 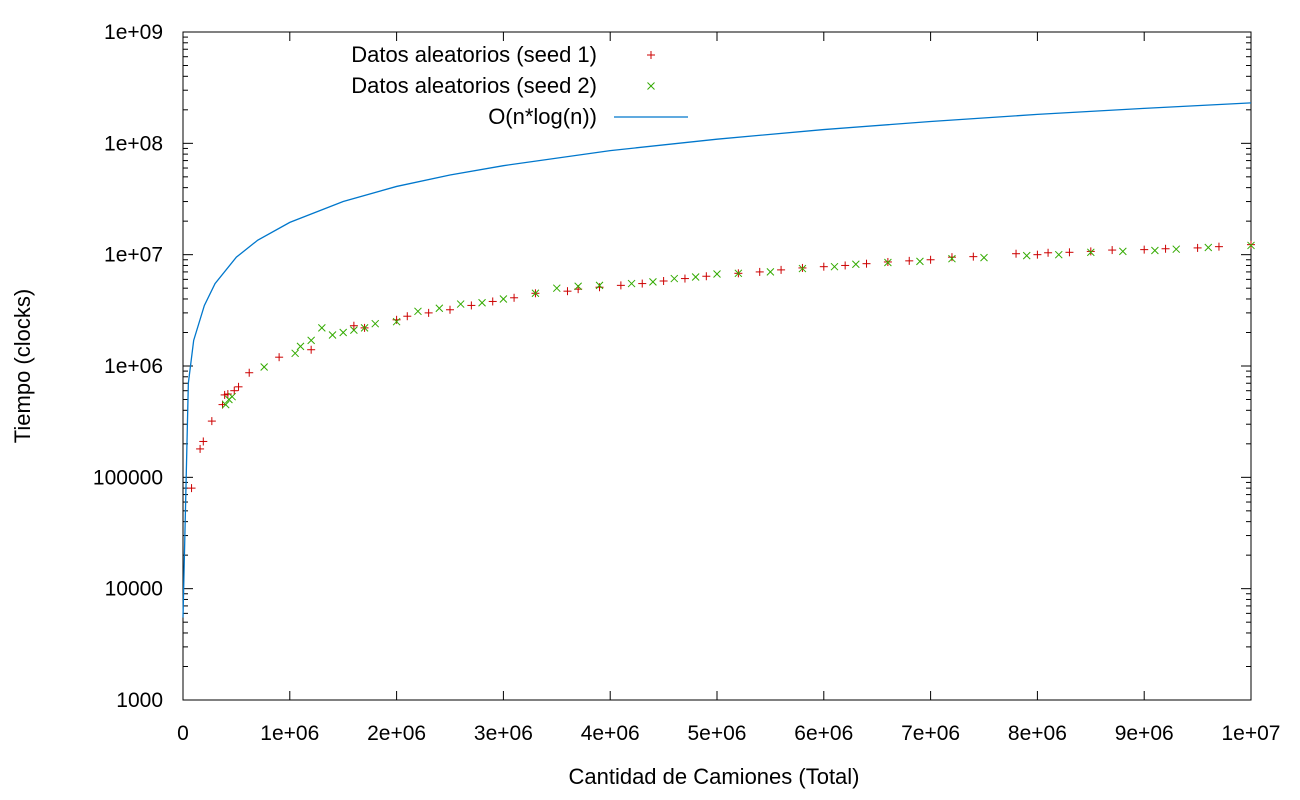 I want to click on y-tick-label: 1e+06, so click(x=133, y=366).